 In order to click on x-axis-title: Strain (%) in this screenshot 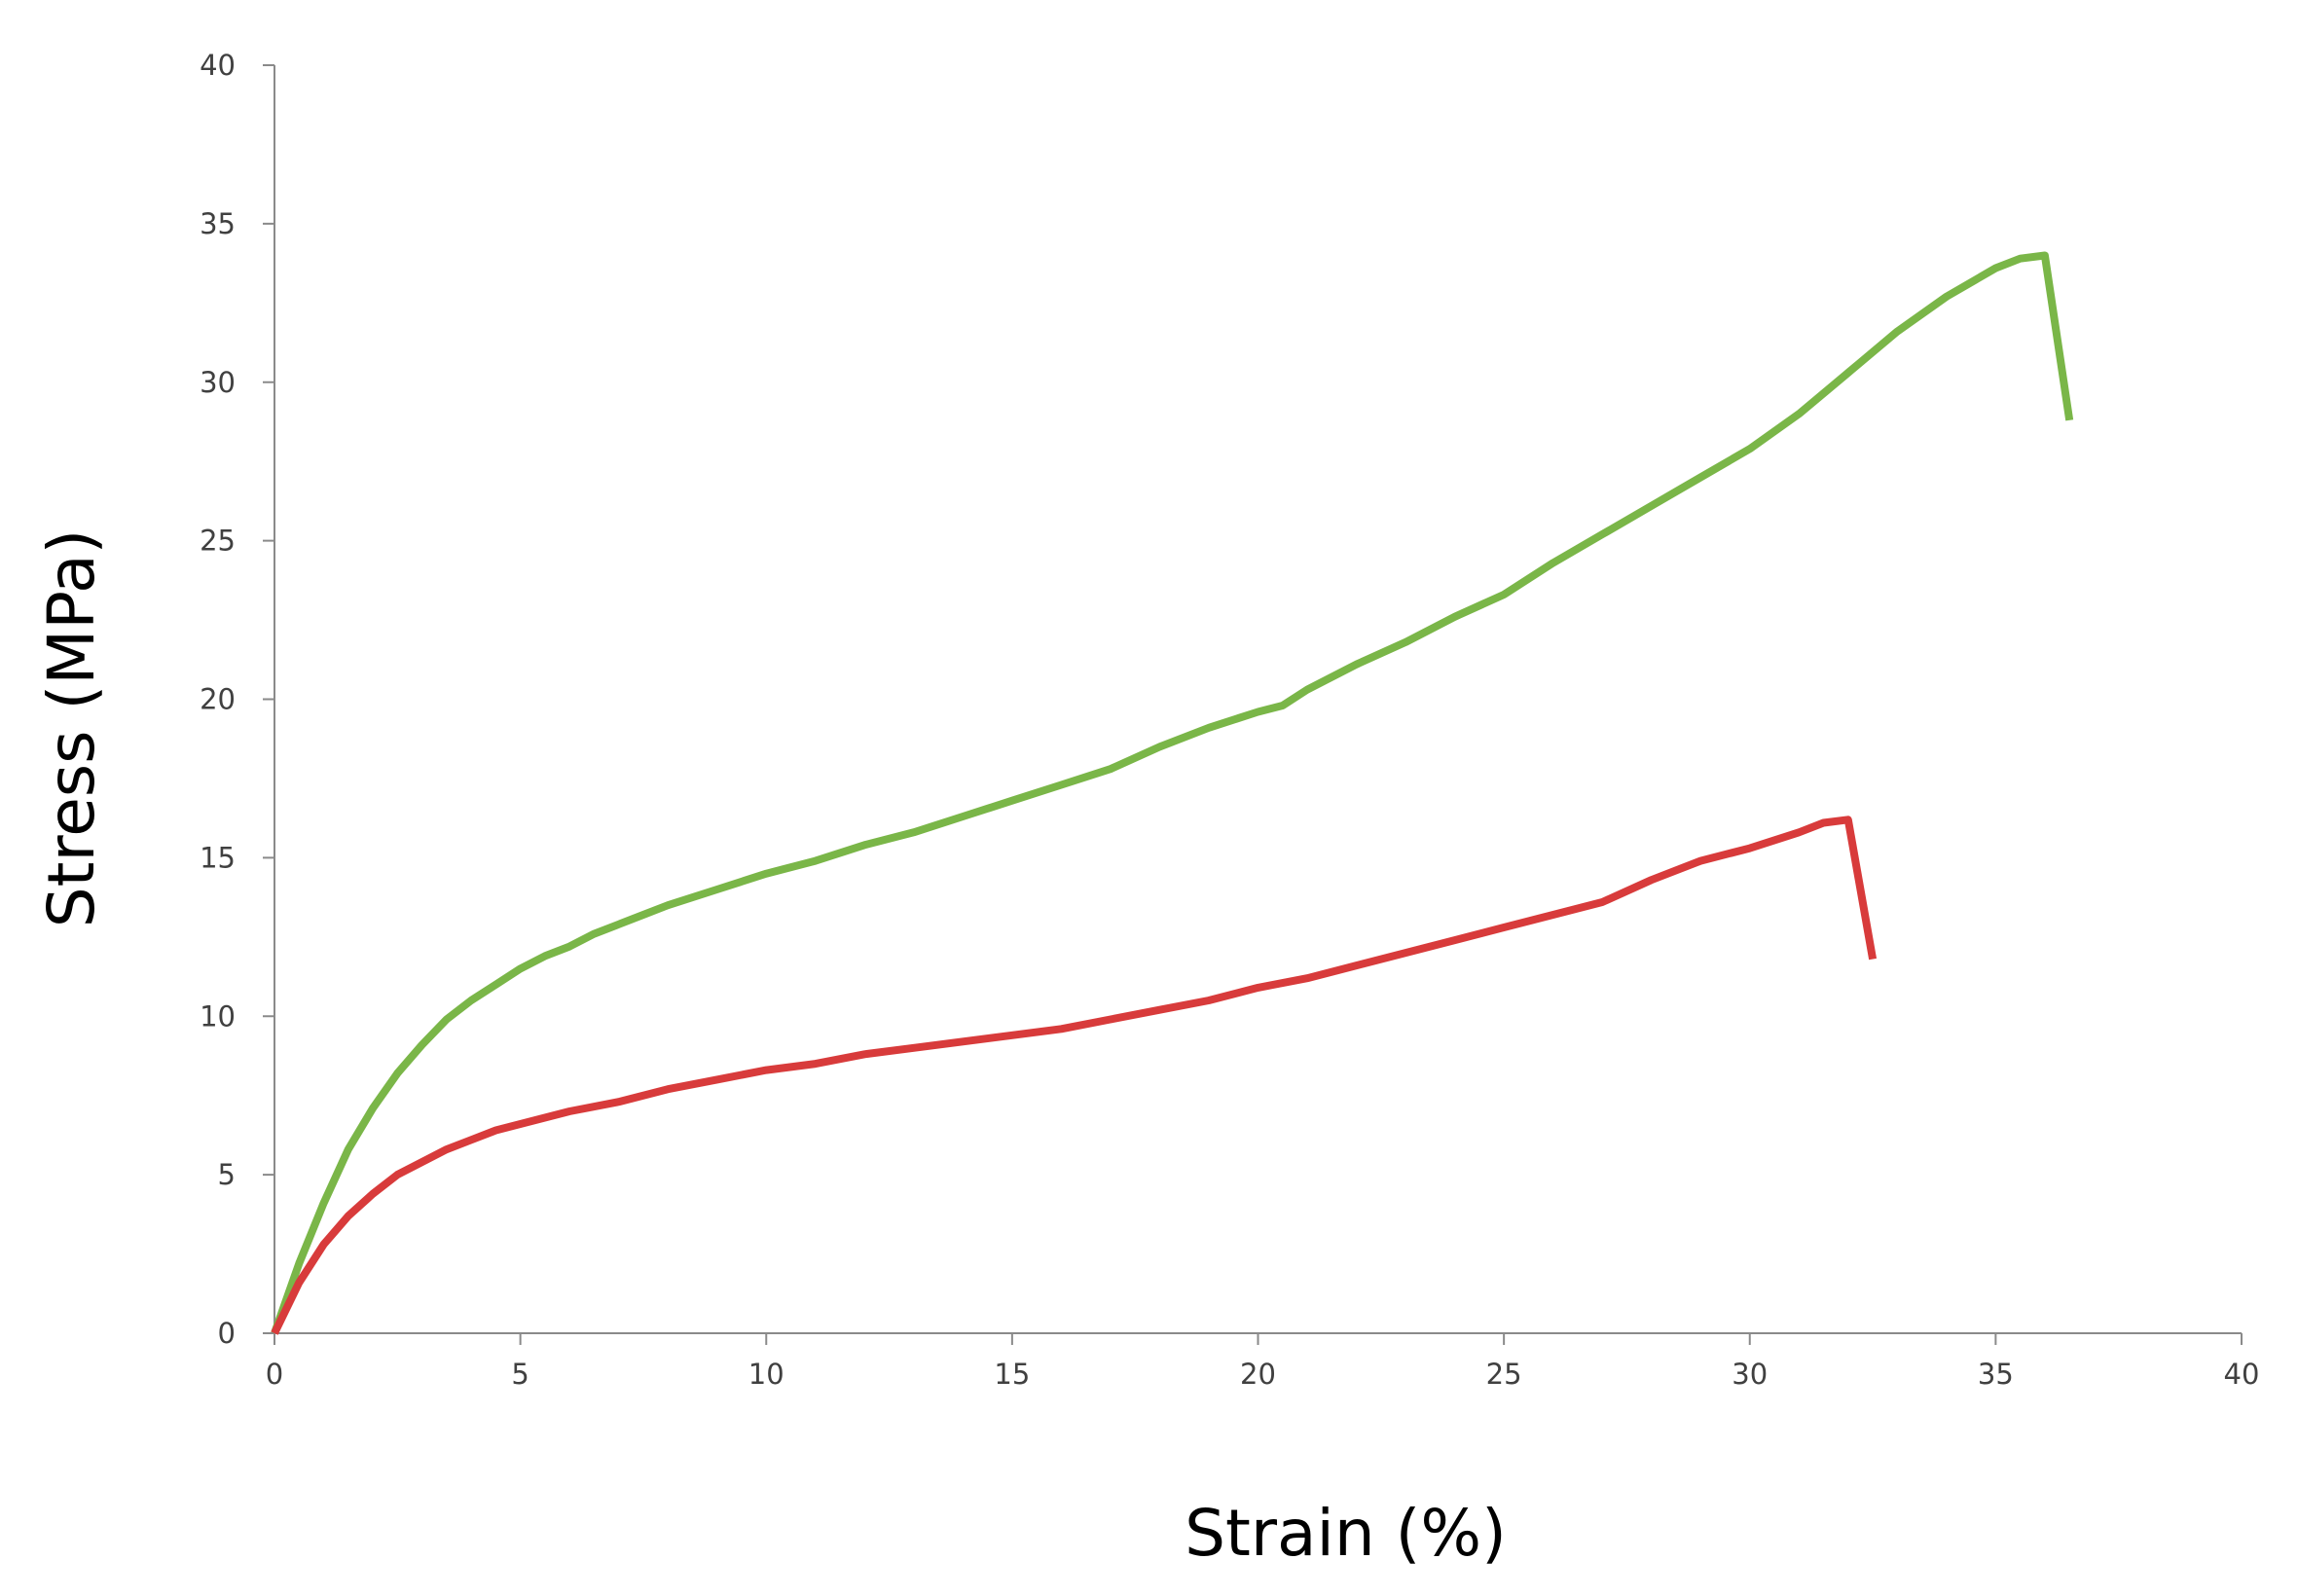, I will do `click(1346, 1533)`.